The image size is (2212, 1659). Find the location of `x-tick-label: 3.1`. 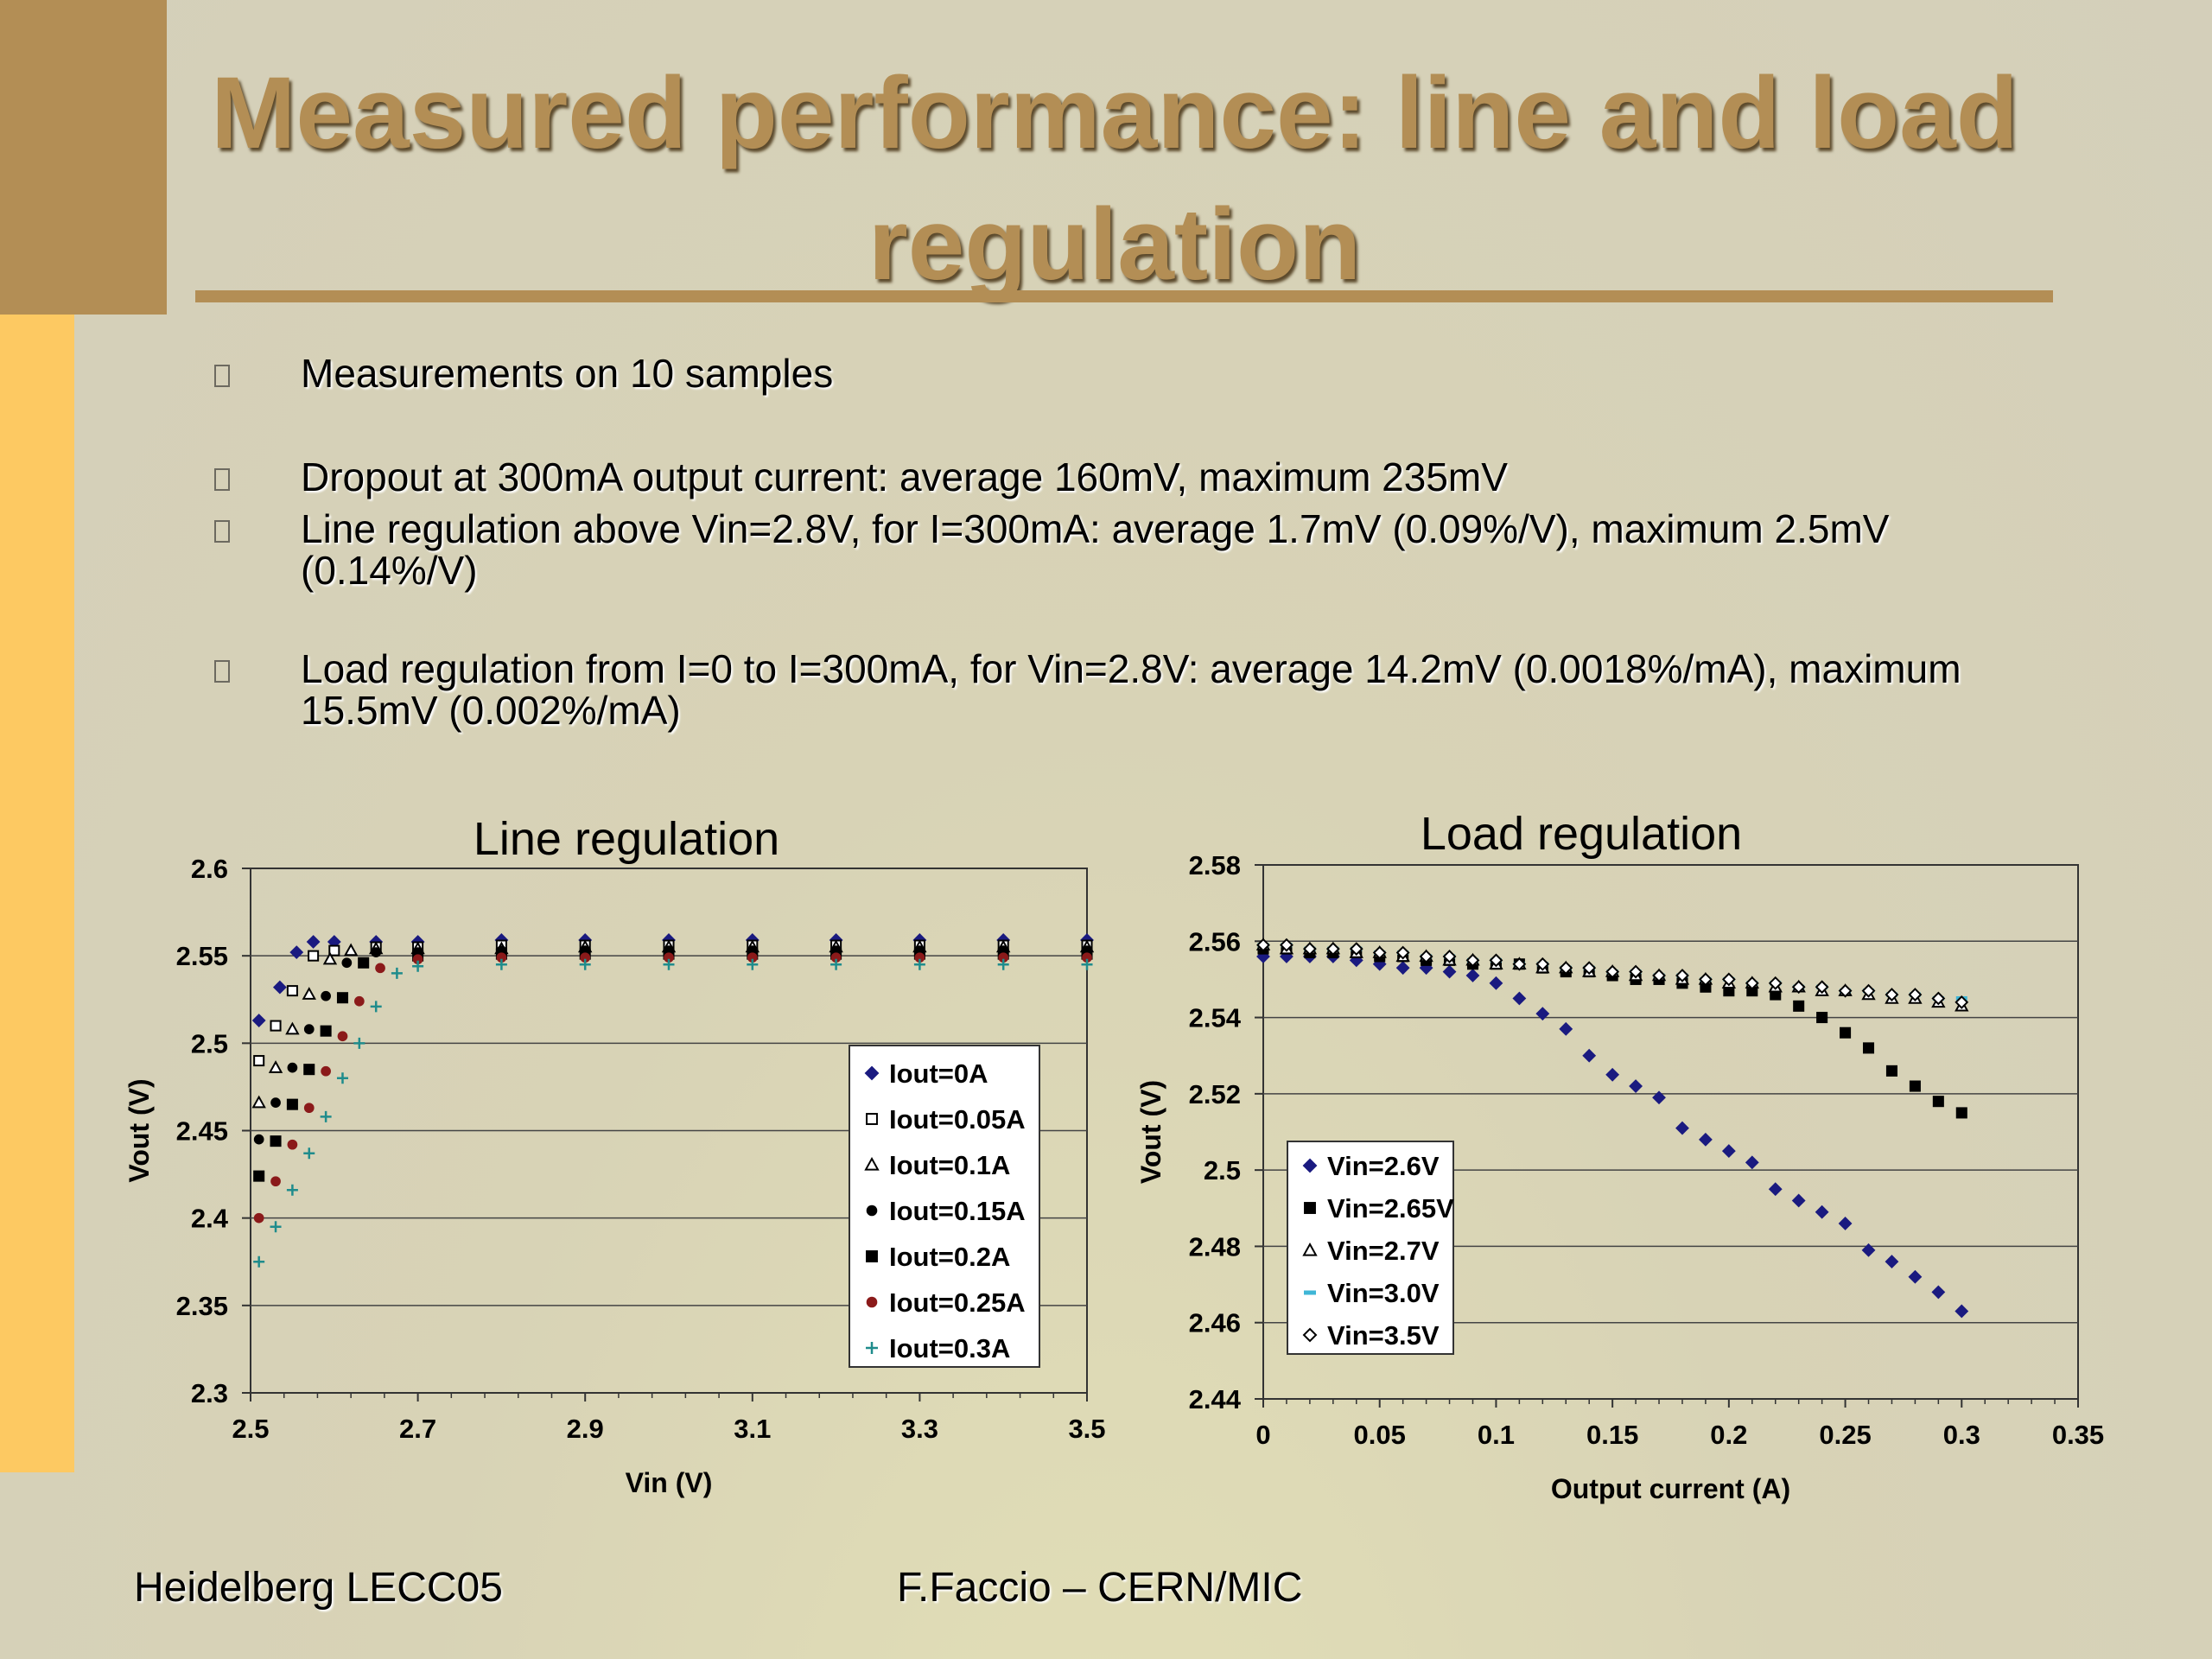

x-tick-label: 3.1 is located at coordinates (752, 1429).